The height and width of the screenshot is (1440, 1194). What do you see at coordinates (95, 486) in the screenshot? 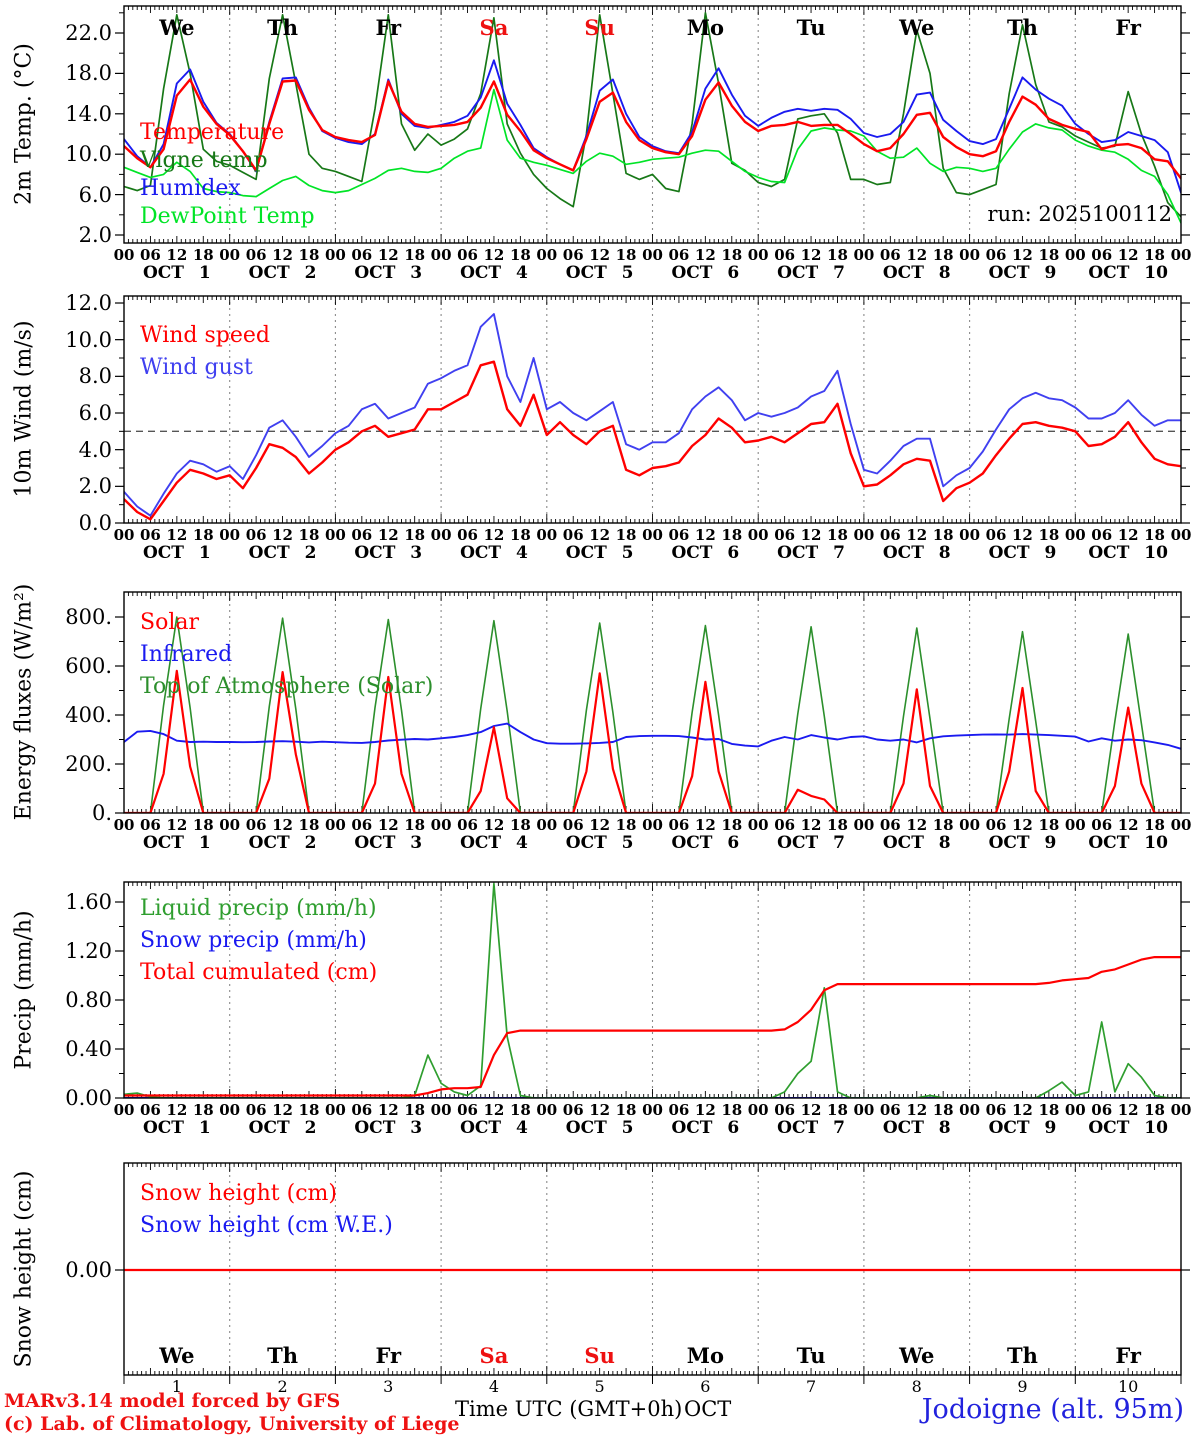
I see `ytick-label-wind: 2.0` at bounding box center [95, 486].